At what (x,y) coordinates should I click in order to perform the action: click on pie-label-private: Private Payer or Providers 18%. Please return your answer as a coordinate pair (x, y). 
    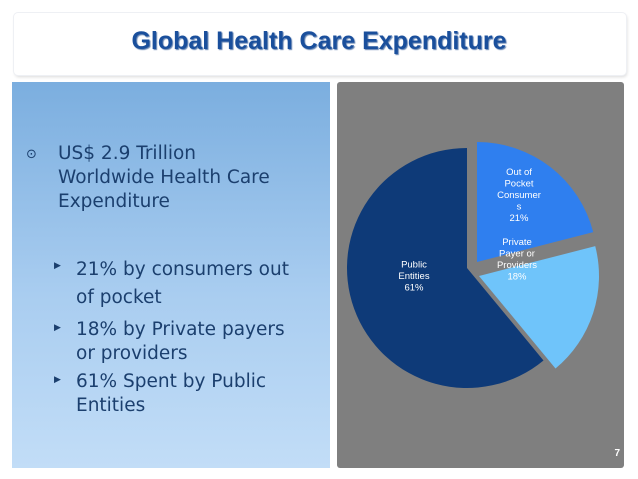
    Looking at the image, I should click on (517, 259).